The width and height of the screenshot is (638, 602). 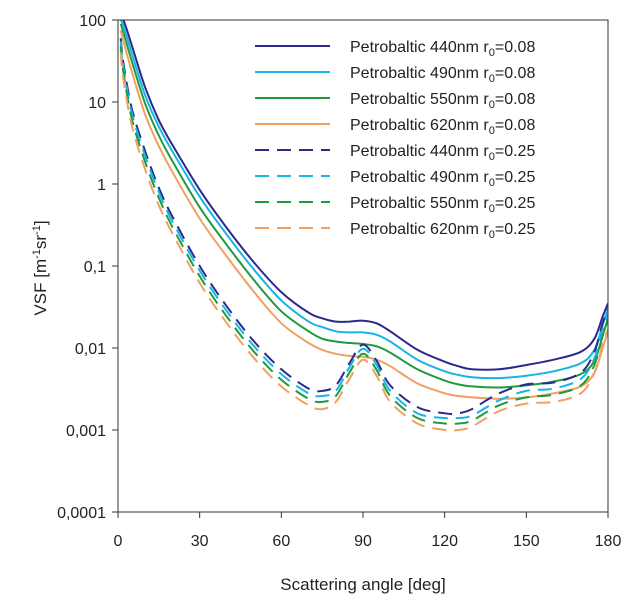 I want to click on x-tick-label: 180, so click(x=608, y=541).